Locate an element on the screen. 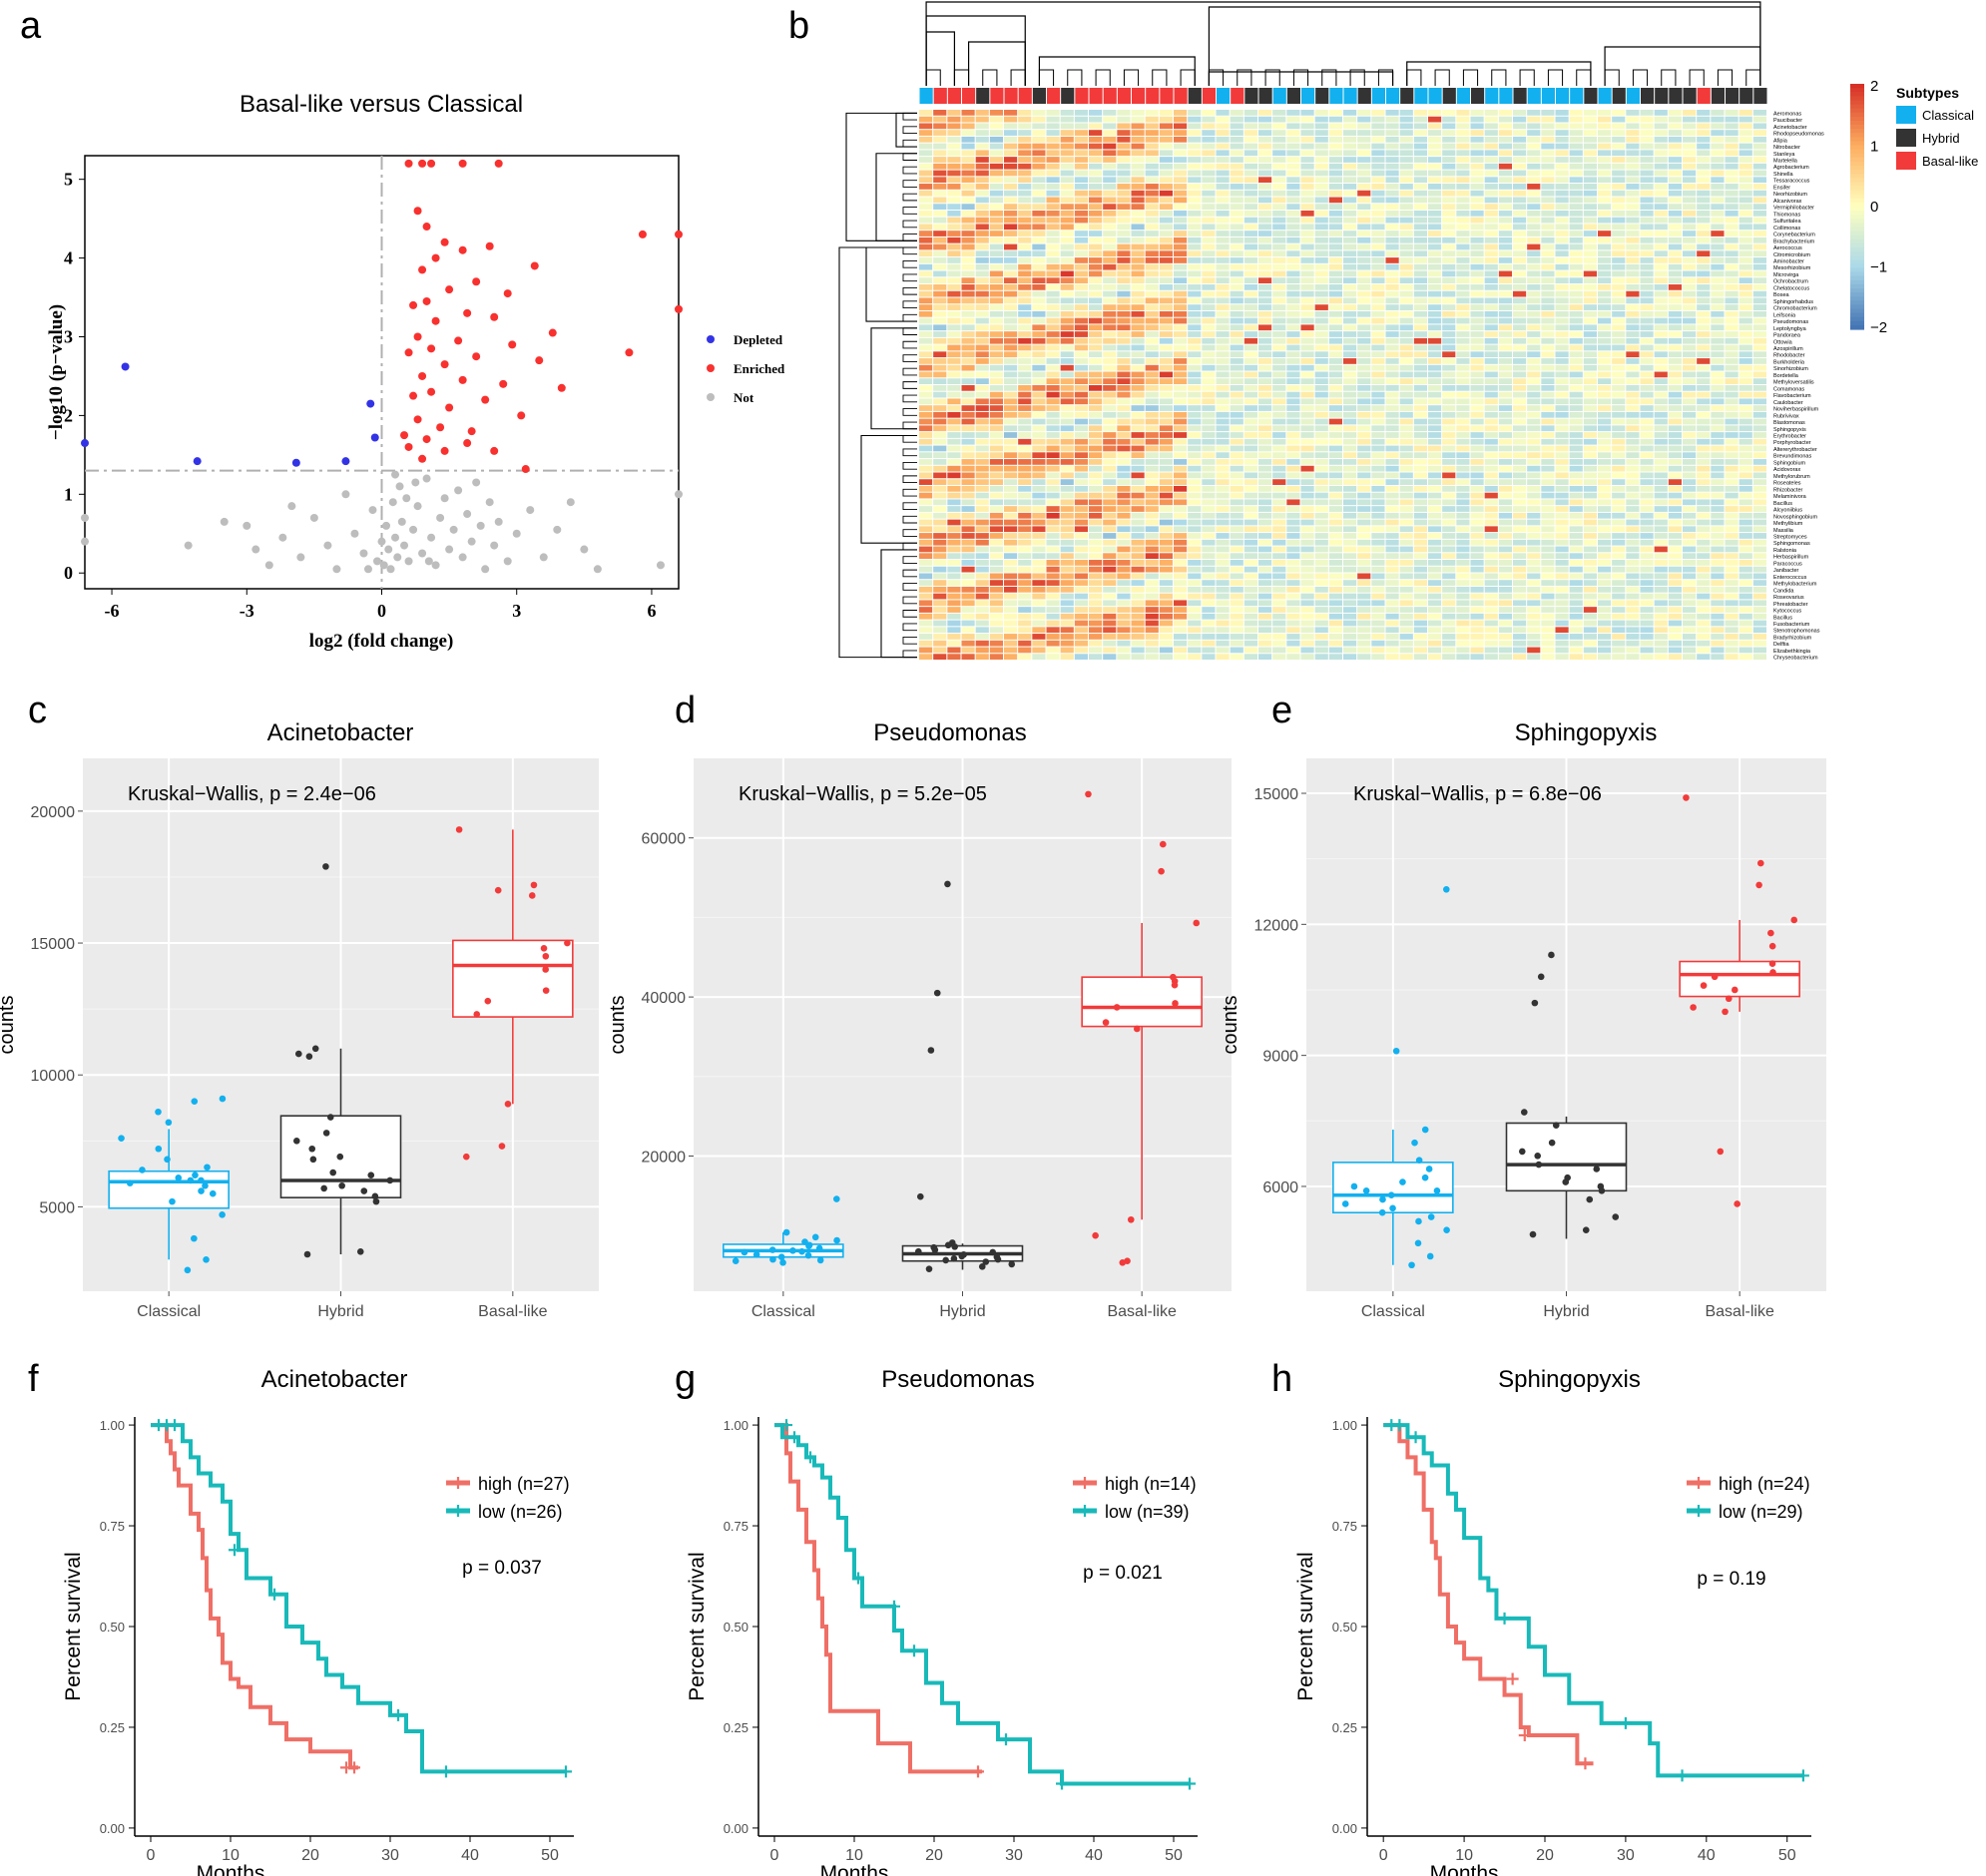 Image resolution: width=1986 pixels, height=1876 pixels. depleted-point is located at coordinates (296, 462).